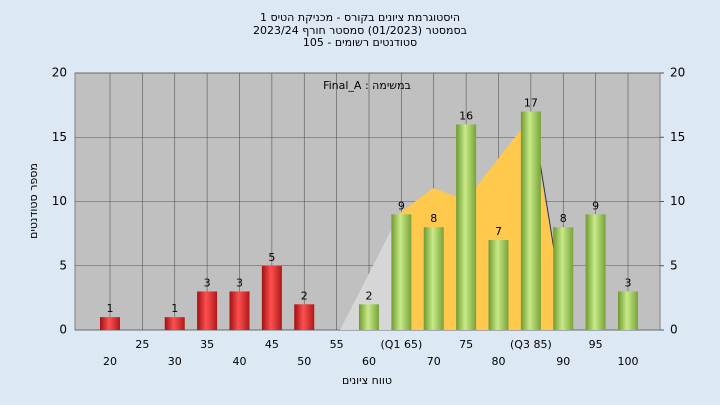 Image resolution: width=720 pixels, height=405 pixels. I want to click on y-tick-label: 10, so click(59, 201).